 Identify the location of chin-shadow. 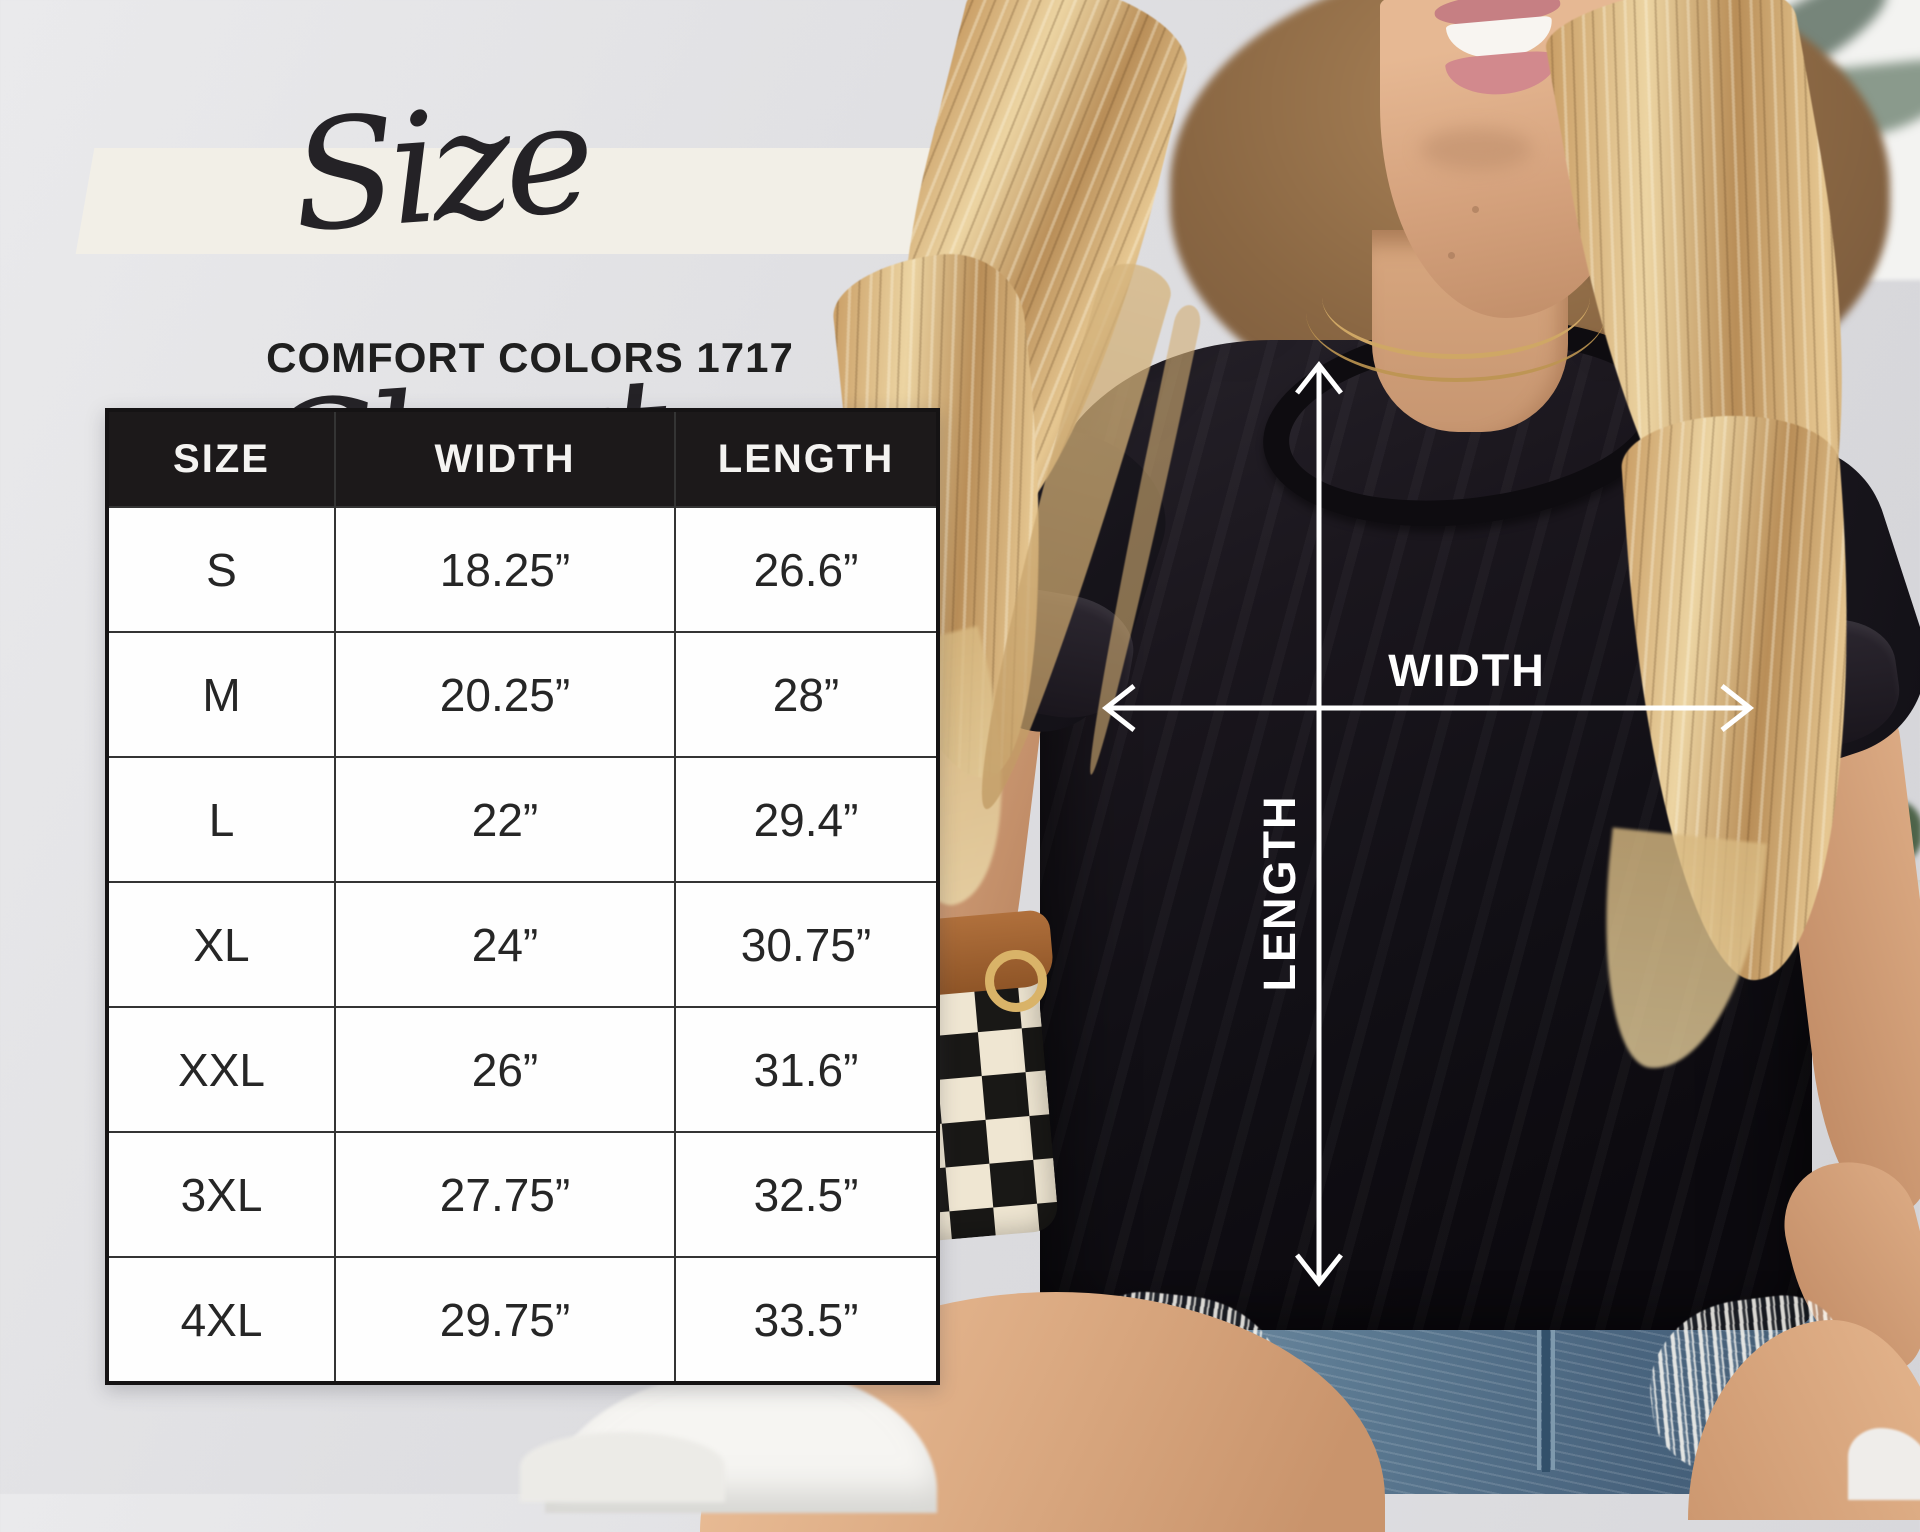
(1476, 149).